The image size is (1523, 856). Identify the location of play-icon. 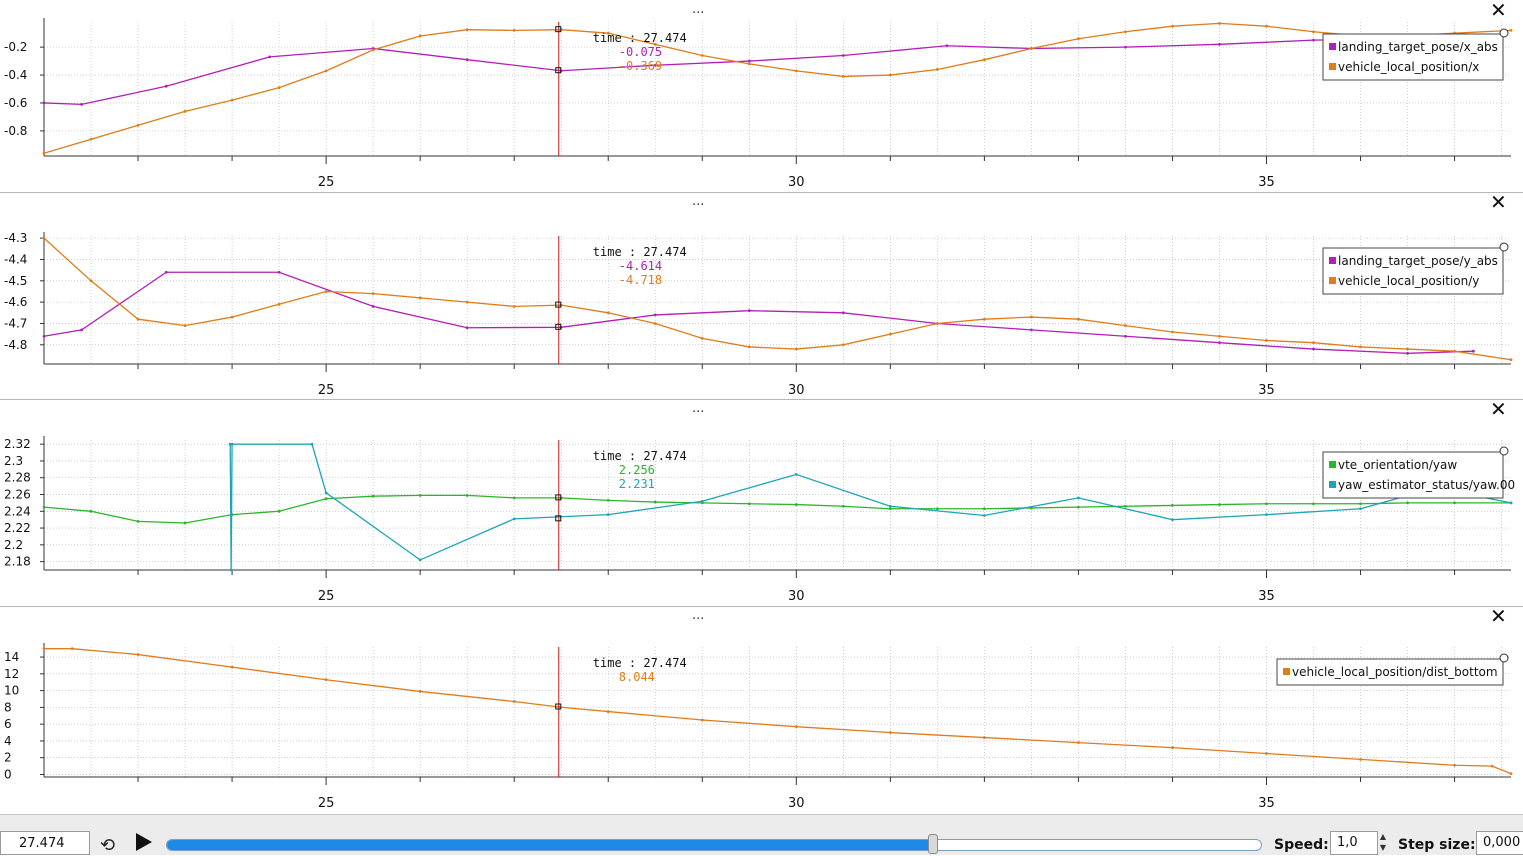
(144, 842).